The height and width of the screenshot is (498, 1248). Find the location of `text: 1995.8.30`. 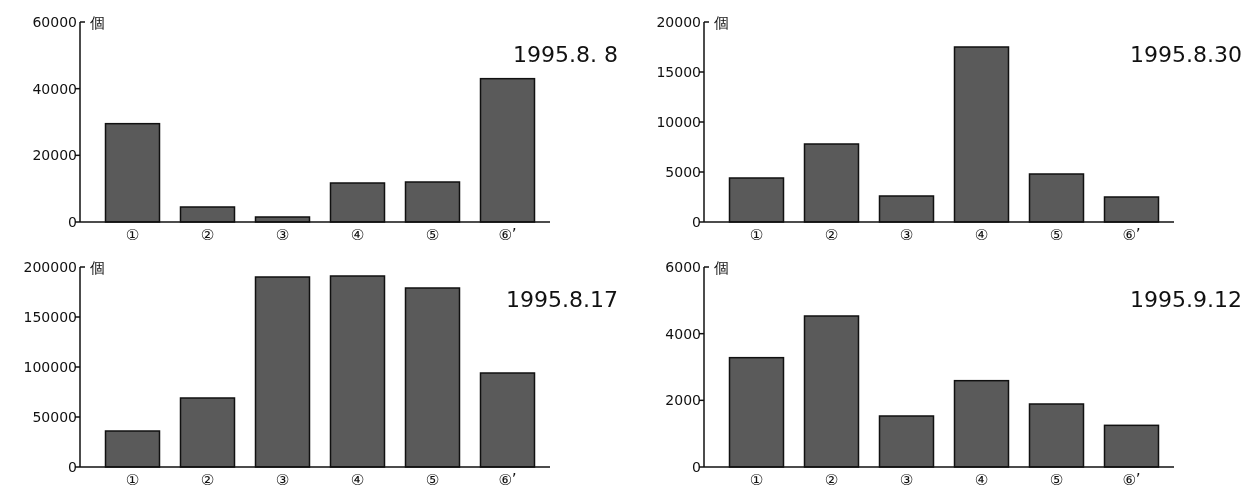

text: 1995.8.30 is located at coordinates (1186, 54).